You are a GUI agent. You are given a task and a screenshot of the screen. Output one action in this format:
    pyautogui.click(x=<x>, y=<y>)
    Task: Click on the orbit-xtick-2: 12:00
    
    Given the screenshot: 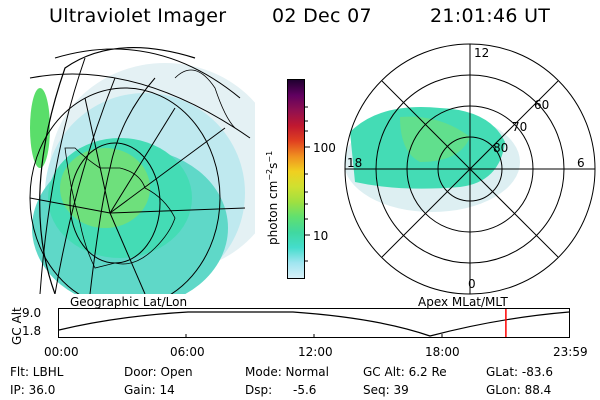 What is the action you would take?
    pyautogui.click(x=315, y=352)
    